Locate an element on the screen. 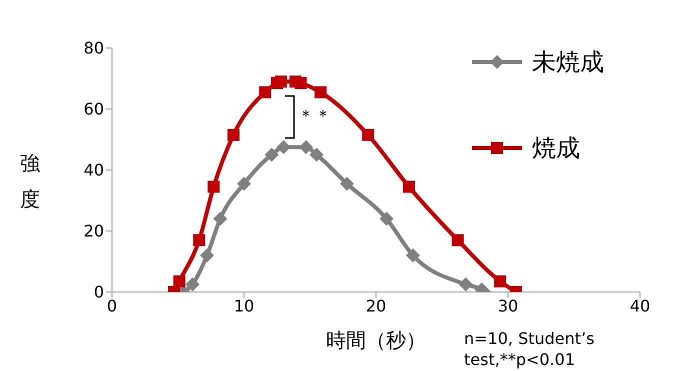 The width and height of the screenshot is (700, 371). y-tick-label: 40 is located at coordinates (94, 170).